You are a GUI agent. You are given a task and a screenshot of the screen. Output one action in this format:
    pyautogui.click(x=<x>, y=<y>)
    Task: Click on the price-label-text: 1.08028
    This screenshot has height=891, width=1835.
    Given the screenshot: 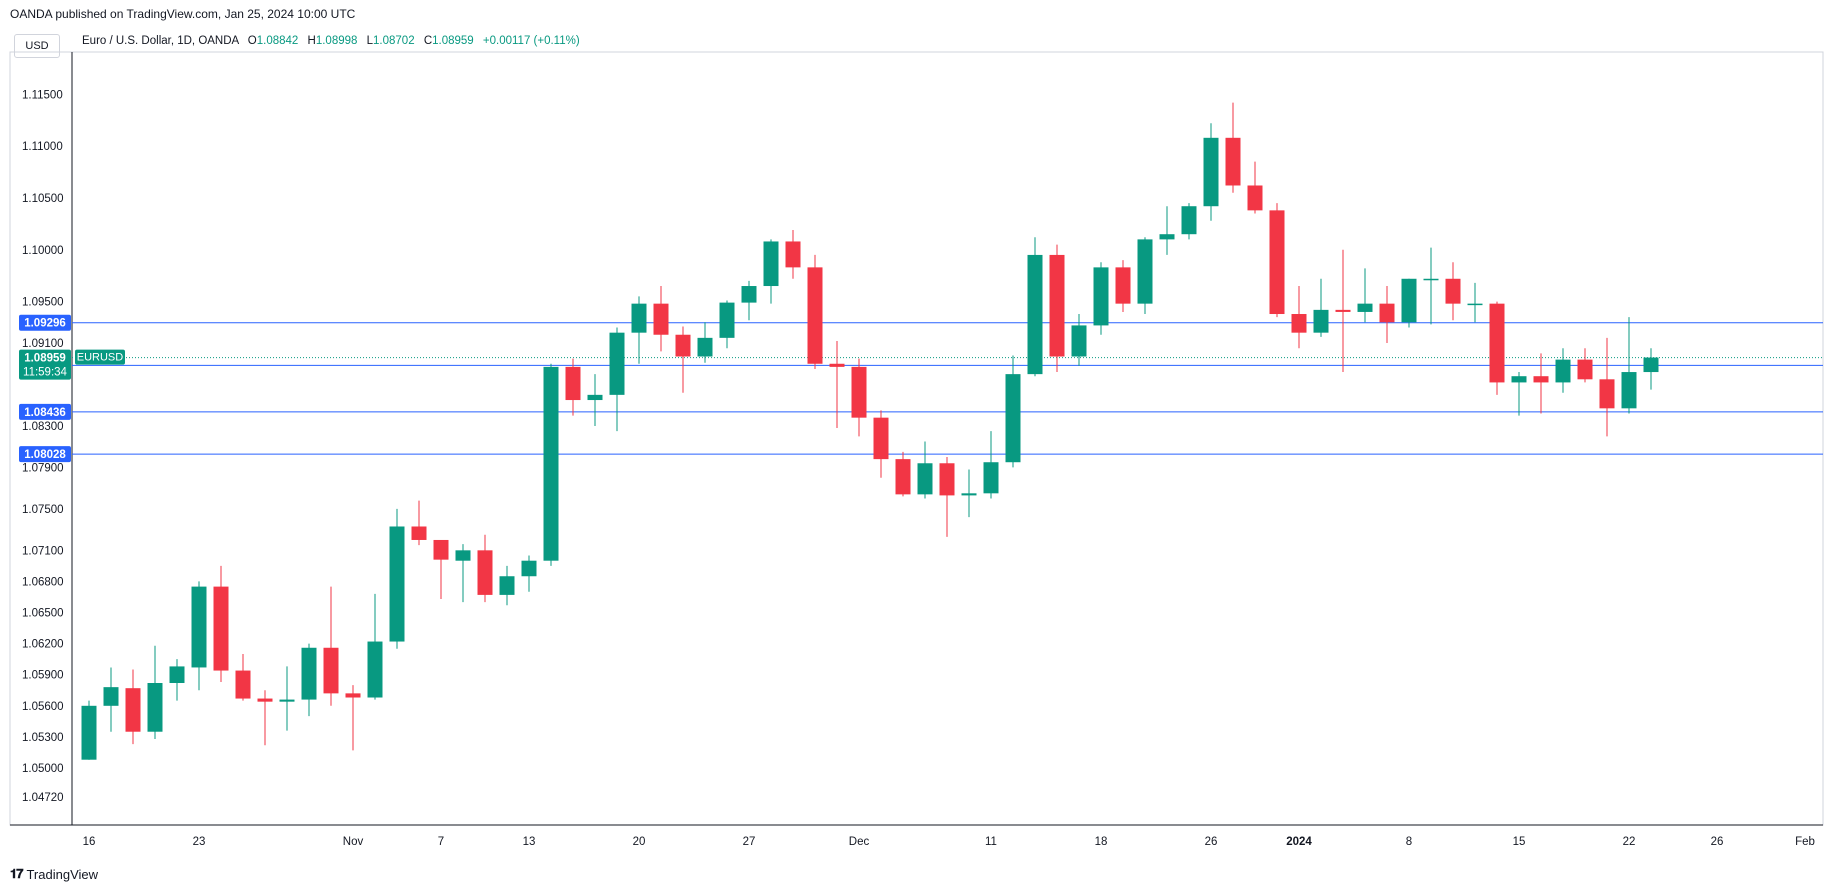 What is the action you would take?
    pyautogui.click(x=45, y=455)
    